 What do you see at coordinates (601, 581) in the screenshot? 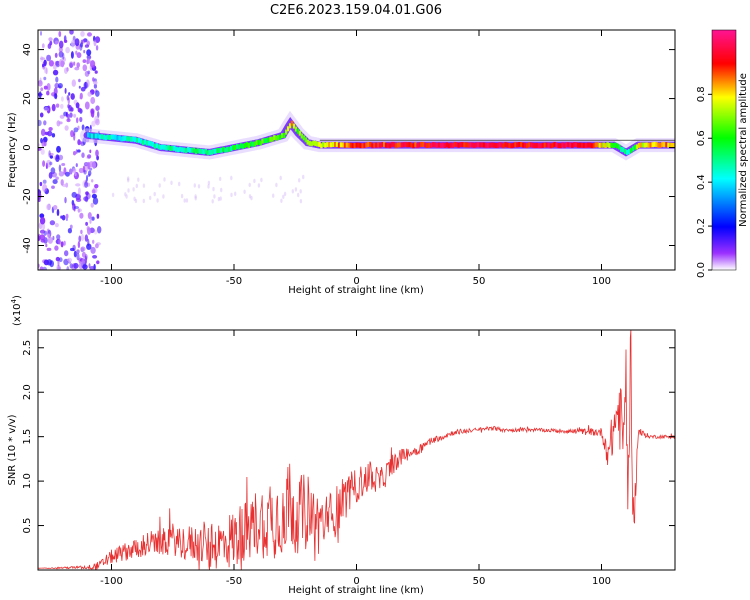
I see `x-tick-label: 100` at bounding box center [601, 581].